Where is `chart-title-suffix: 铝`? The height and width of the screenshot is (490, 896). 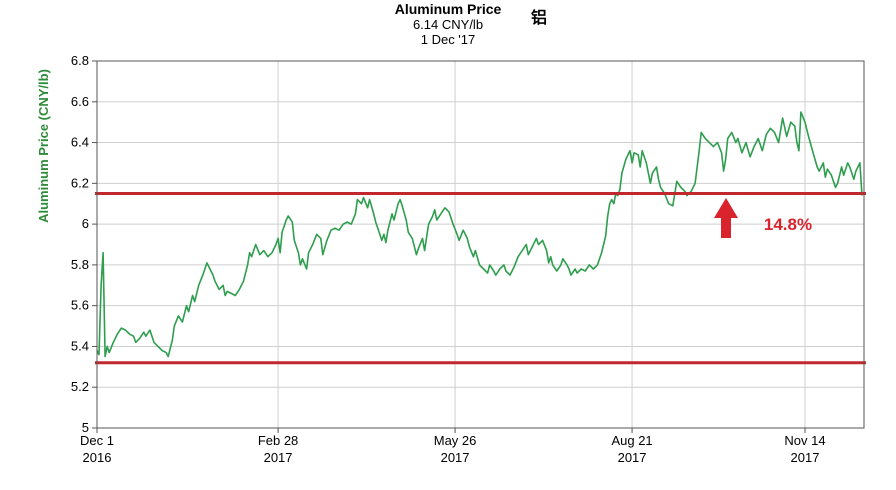 chart-title-suffix: 铝 is located at coordinates (539, 17).